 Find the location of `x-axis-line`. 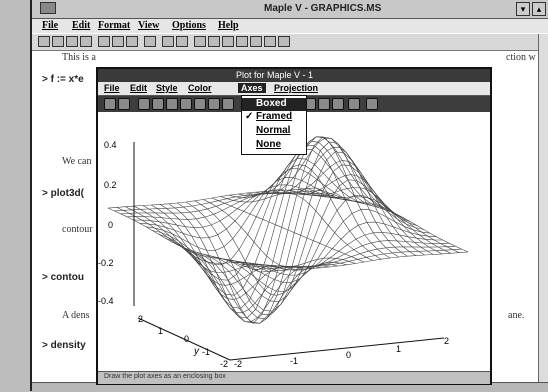

x-axis-line is located at coordinates (337, 349).